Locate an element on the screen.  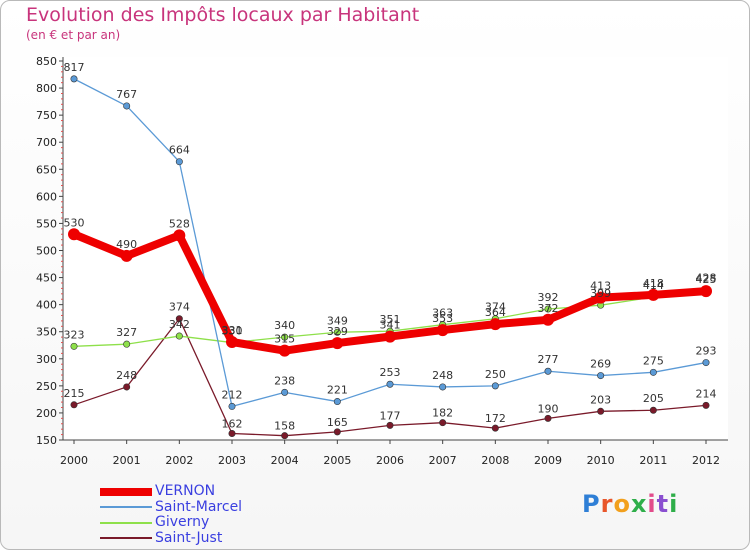
legend-label: Giverny is located at coordinates (182, 522).